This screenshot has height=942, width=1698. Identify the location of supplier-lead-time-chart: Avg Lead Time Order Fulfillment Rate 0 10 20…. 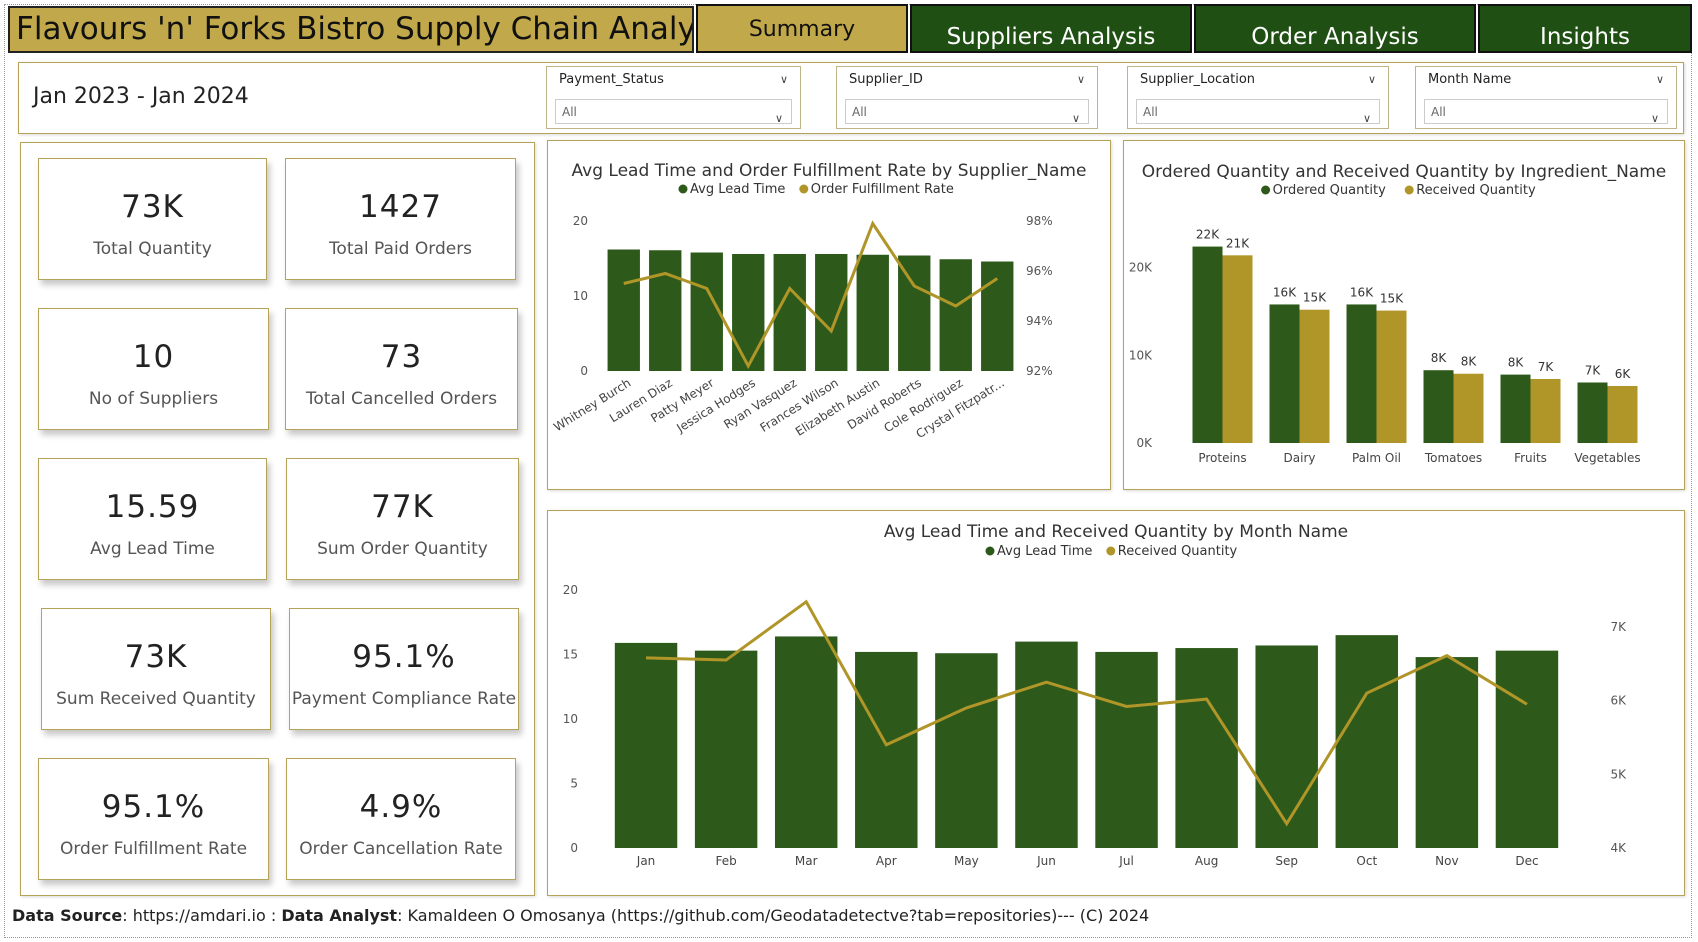
(802, 311).